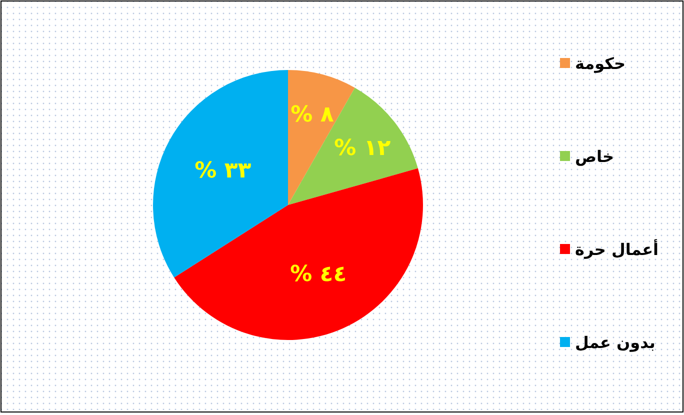  I want to click on legend-label: بدون عمل, so click(615, 342).